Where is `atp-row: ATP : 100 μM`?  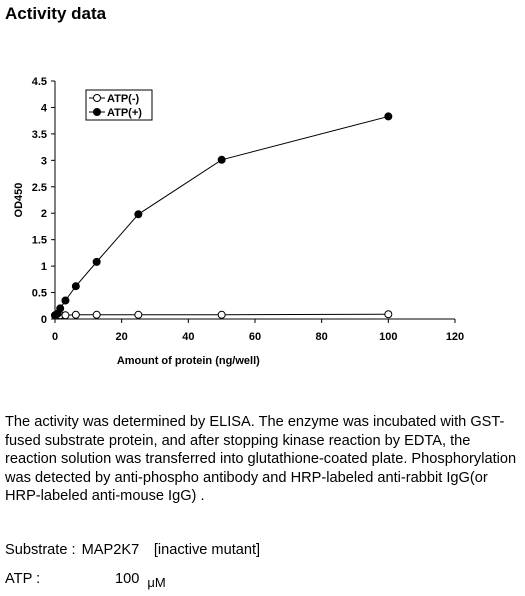 atp-row: ATP : 100 μM is located at coordinates (85, 580).